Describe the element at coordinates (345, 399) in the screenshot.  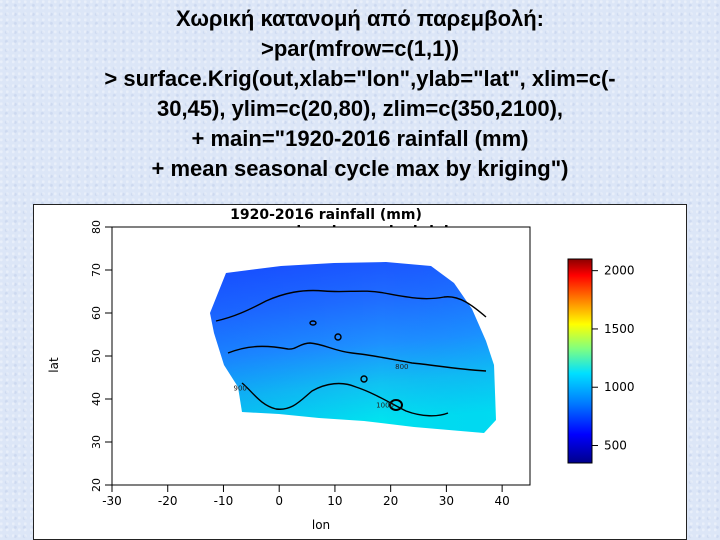
I see `contour-lower` at that location.